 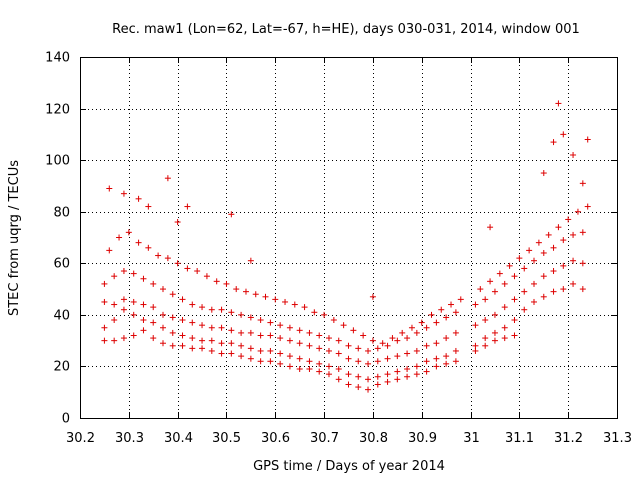 I want to click on x-tick-label: 30.3, so click(x=129, y=438).